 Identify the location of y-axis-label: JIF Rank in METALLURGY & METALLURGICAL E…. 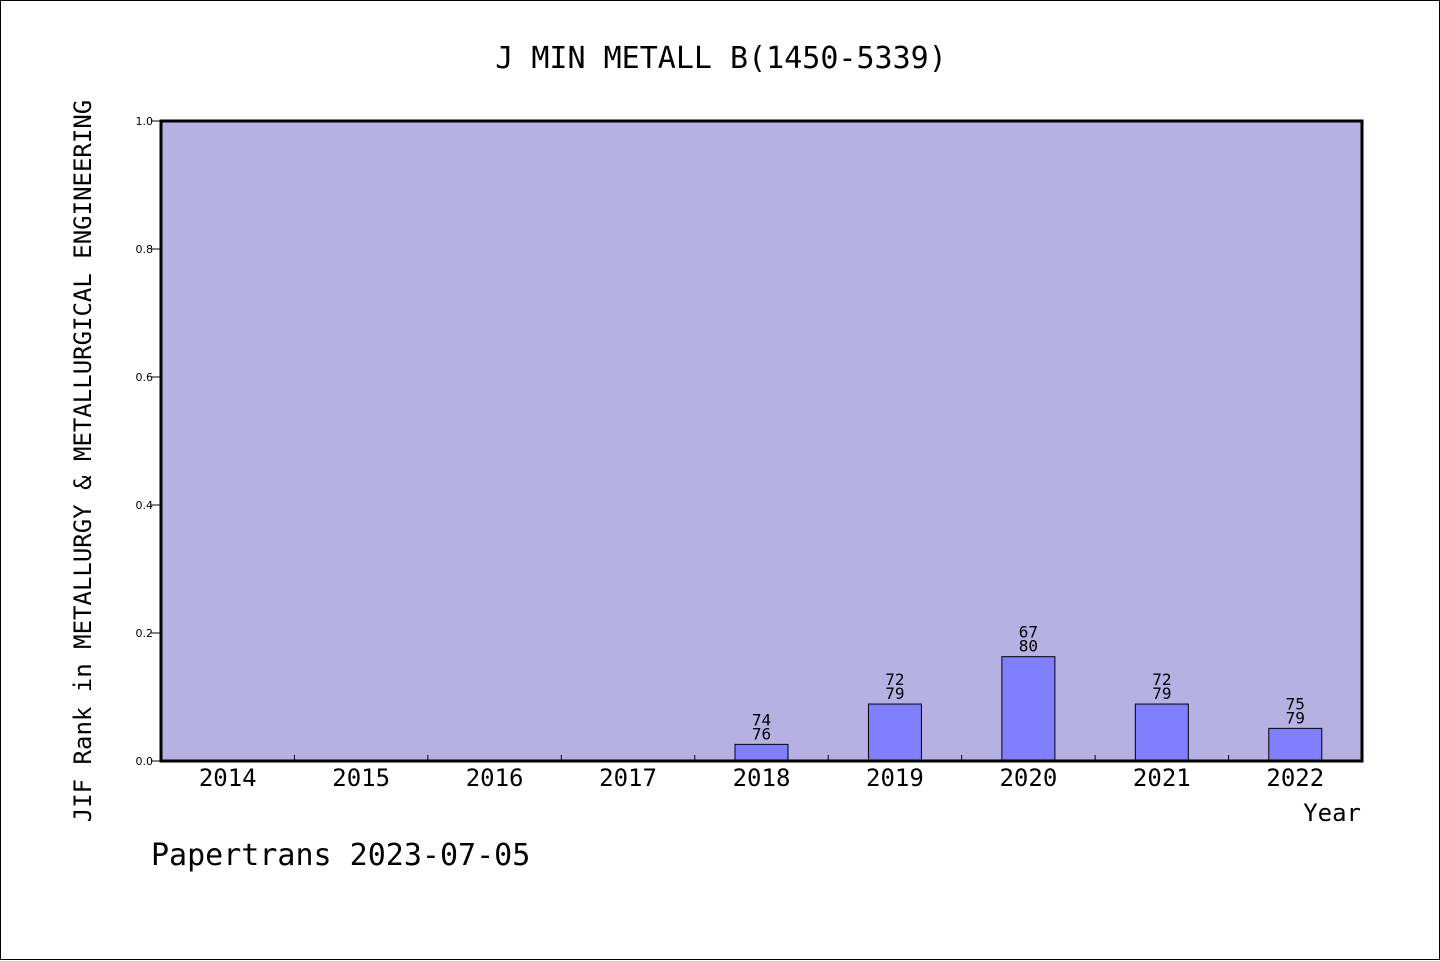
(83, 461).